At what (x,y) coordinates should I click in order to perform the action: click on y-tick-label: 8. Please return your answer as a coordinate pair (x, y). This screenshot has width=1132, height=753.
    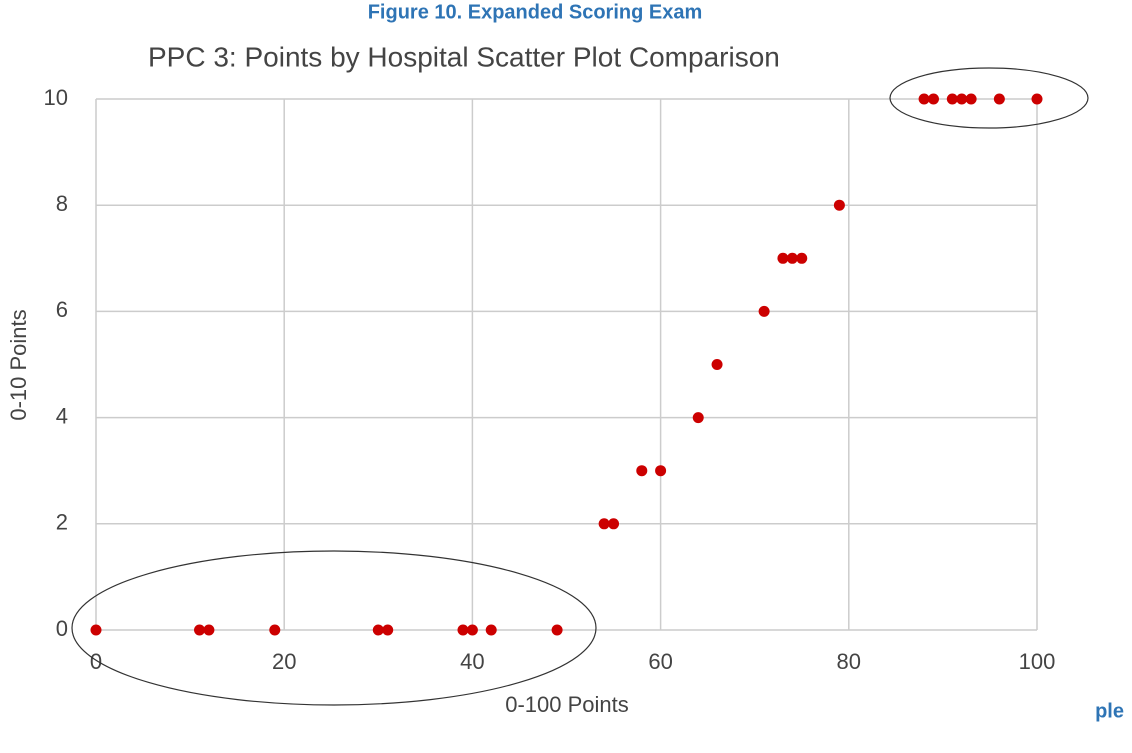
    Looking at the image, I should click on (62, 203).